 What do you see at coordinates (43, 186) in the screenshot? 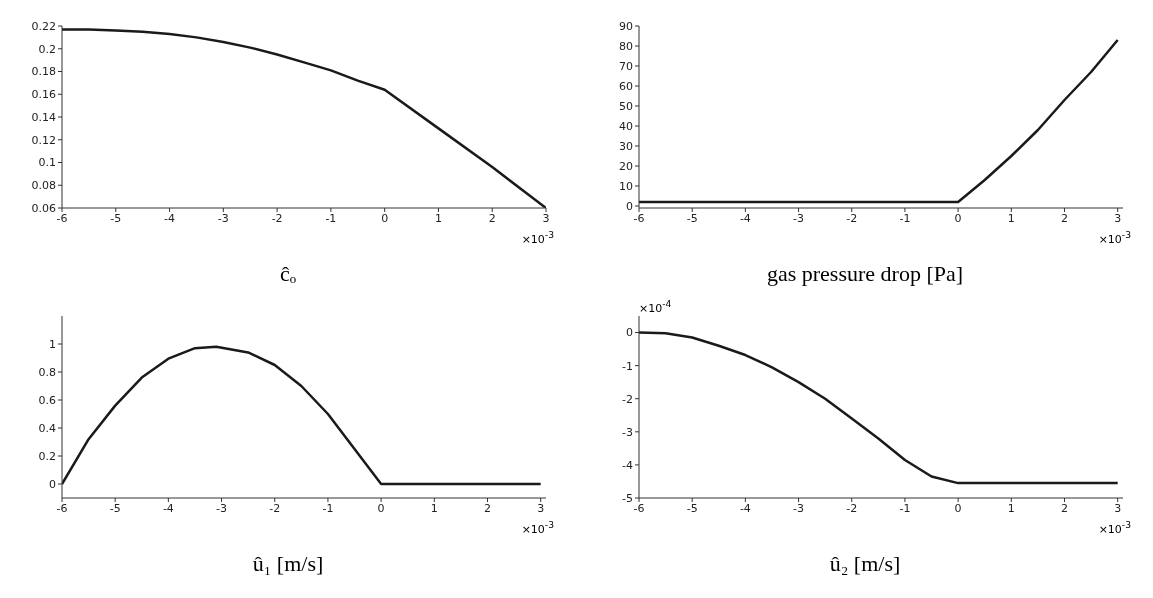
I see `y-tick-label: 0.08` at bounding box center [43, 186].